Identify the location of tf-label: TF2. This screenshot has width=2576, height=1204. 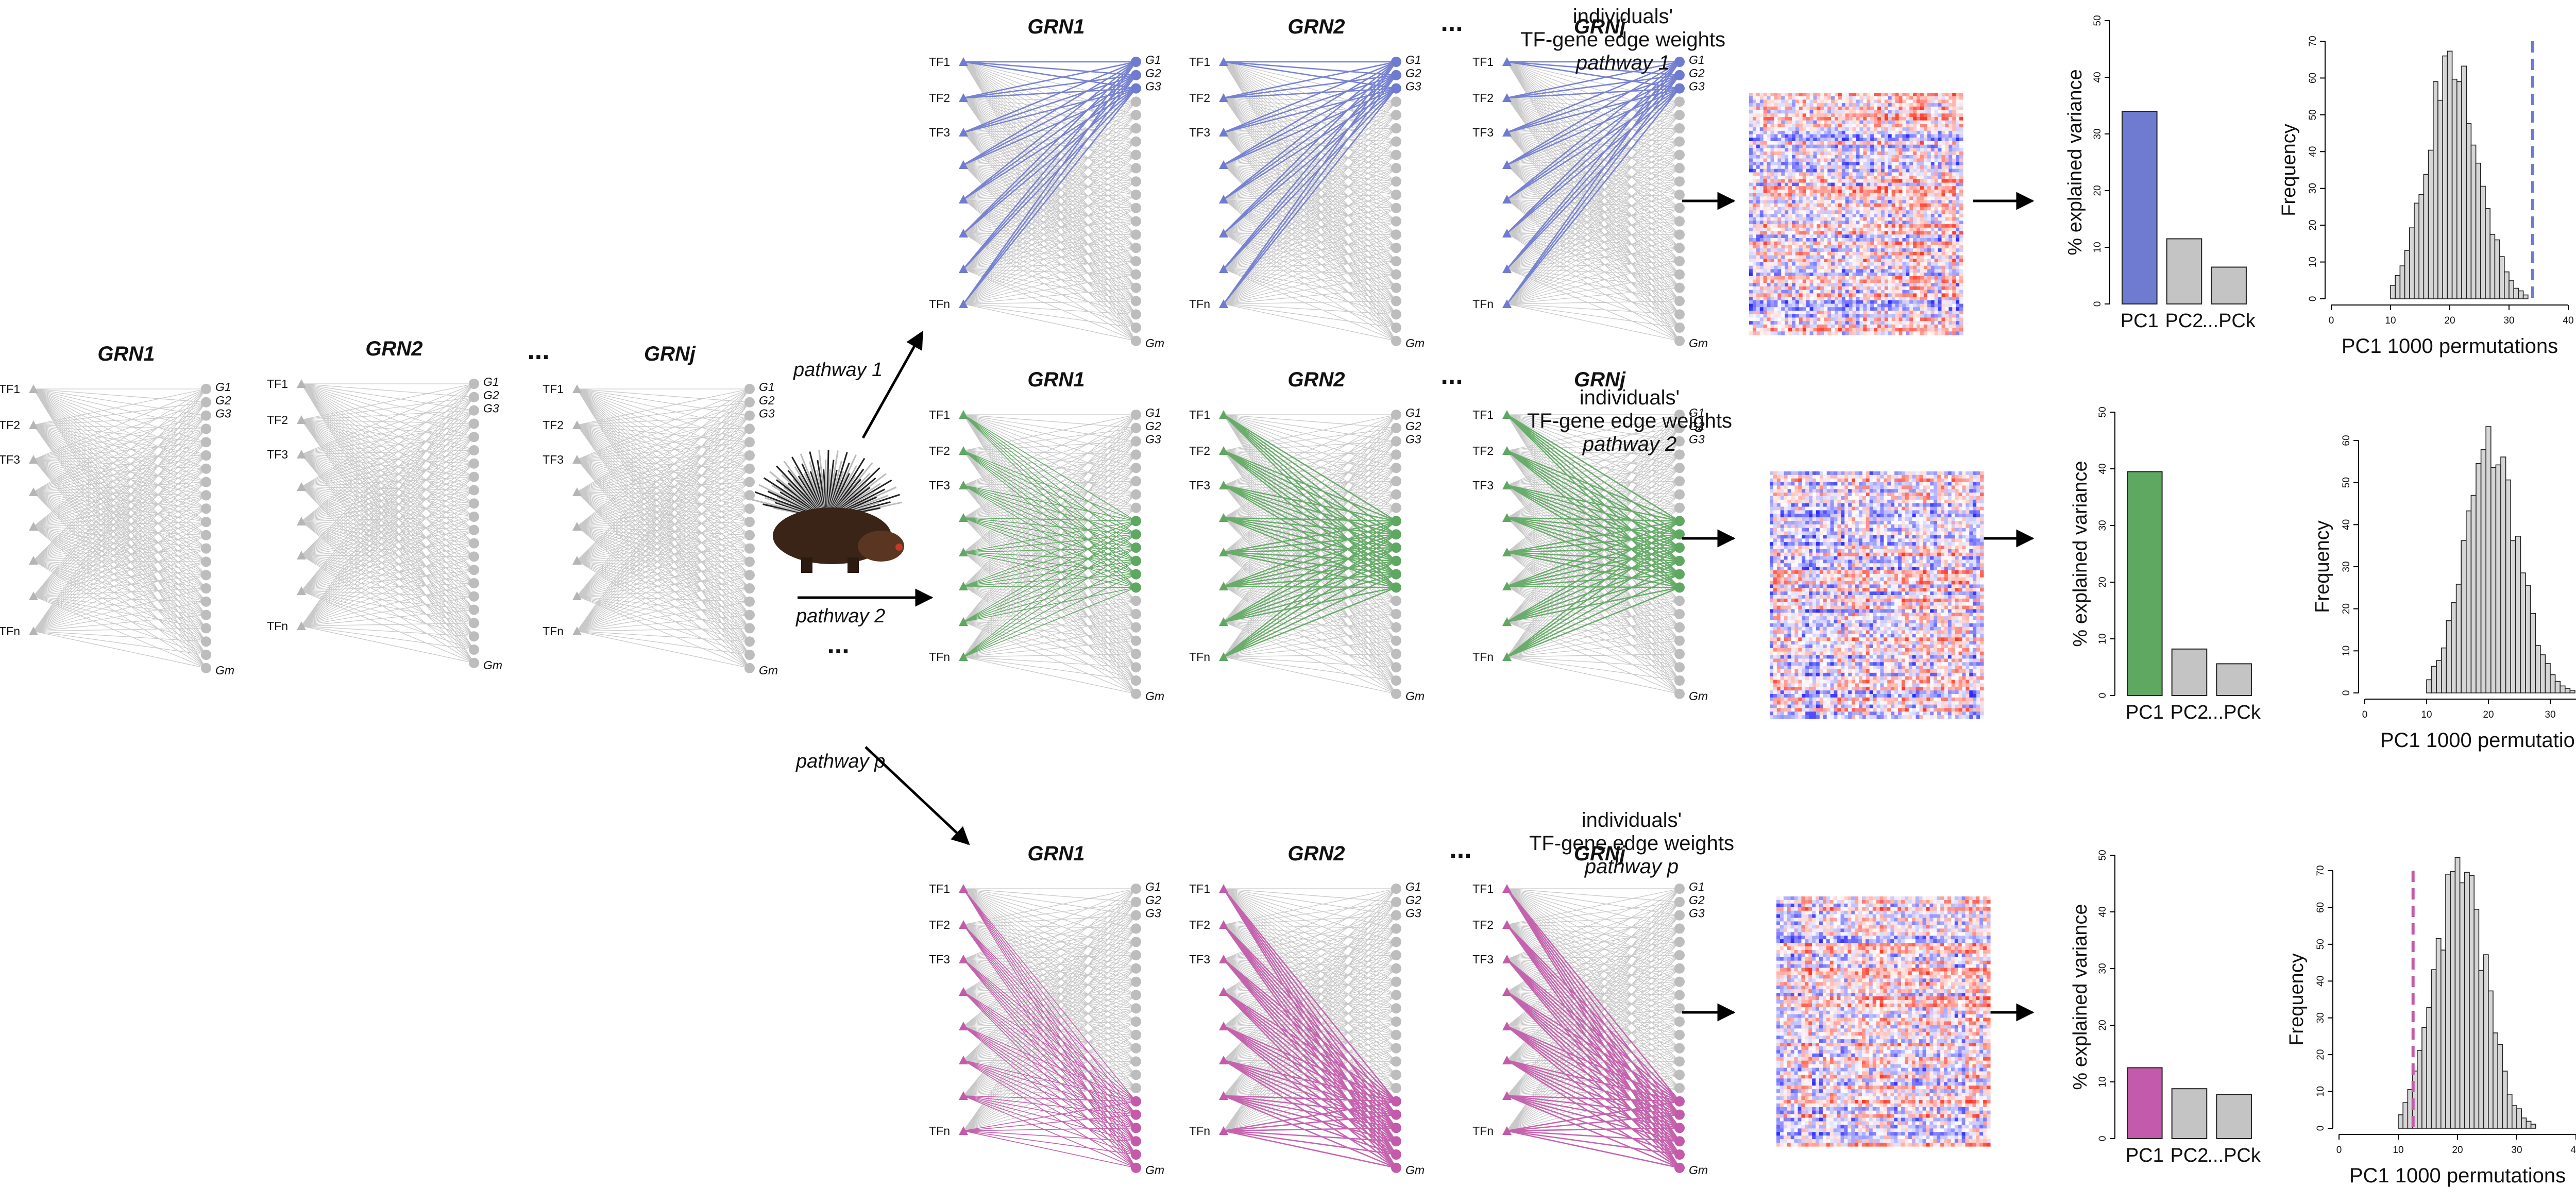
(939, 924).